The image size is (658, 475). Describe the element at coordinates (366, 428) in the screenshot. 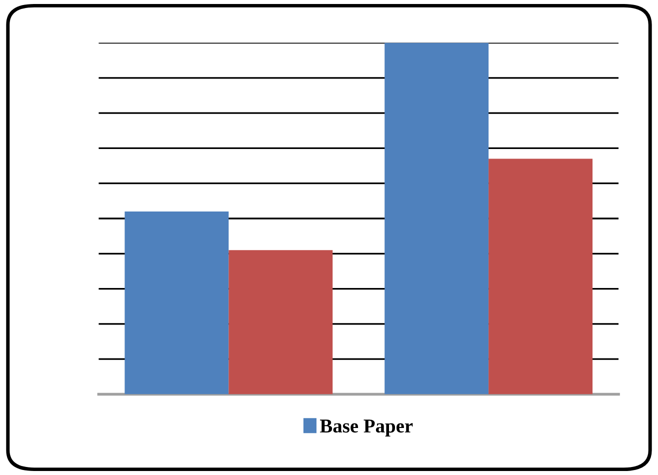

I see `legend-label: Base Paper` at that location.